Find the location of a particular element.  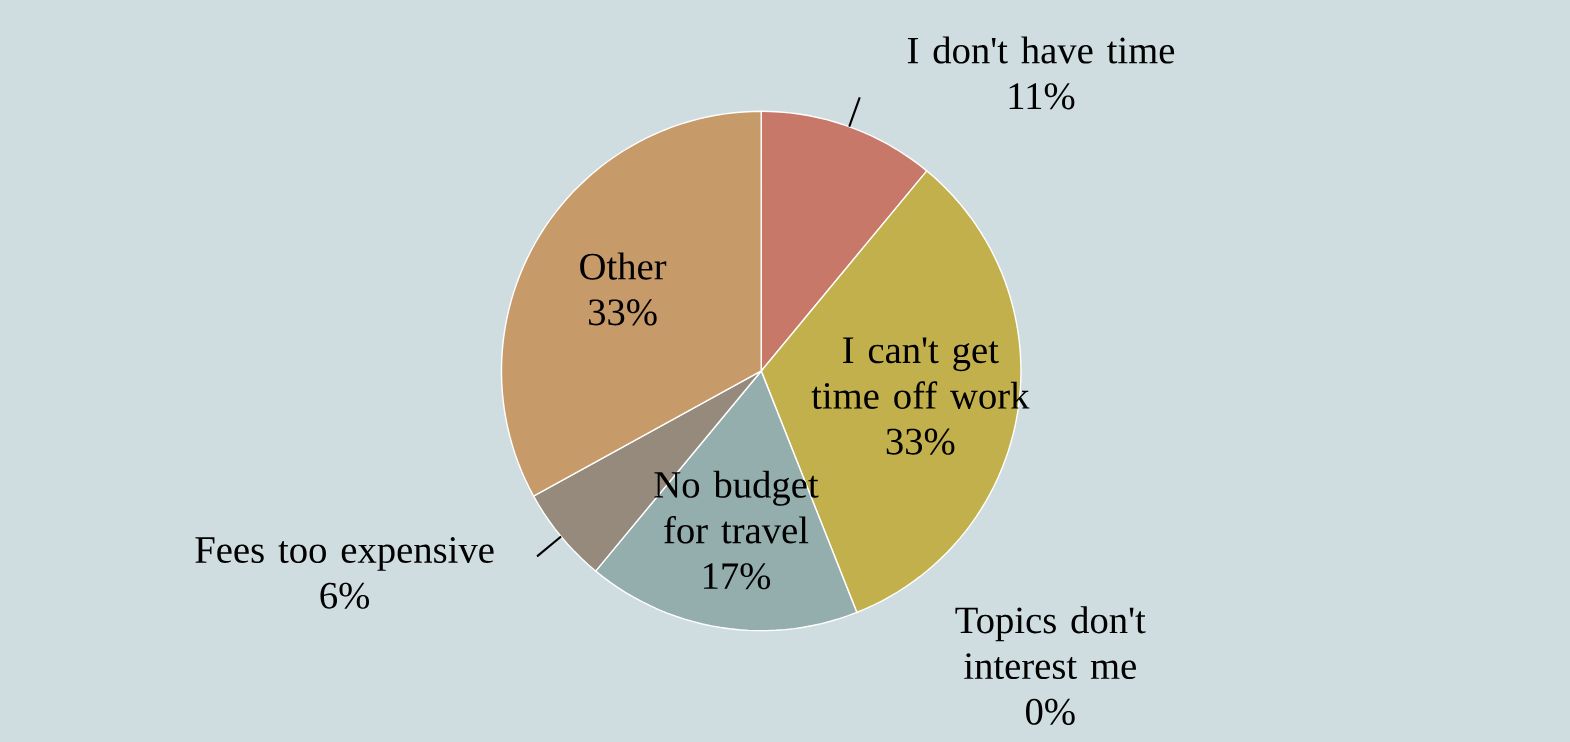

slice-label: Other is located at coordinates (623, 266).